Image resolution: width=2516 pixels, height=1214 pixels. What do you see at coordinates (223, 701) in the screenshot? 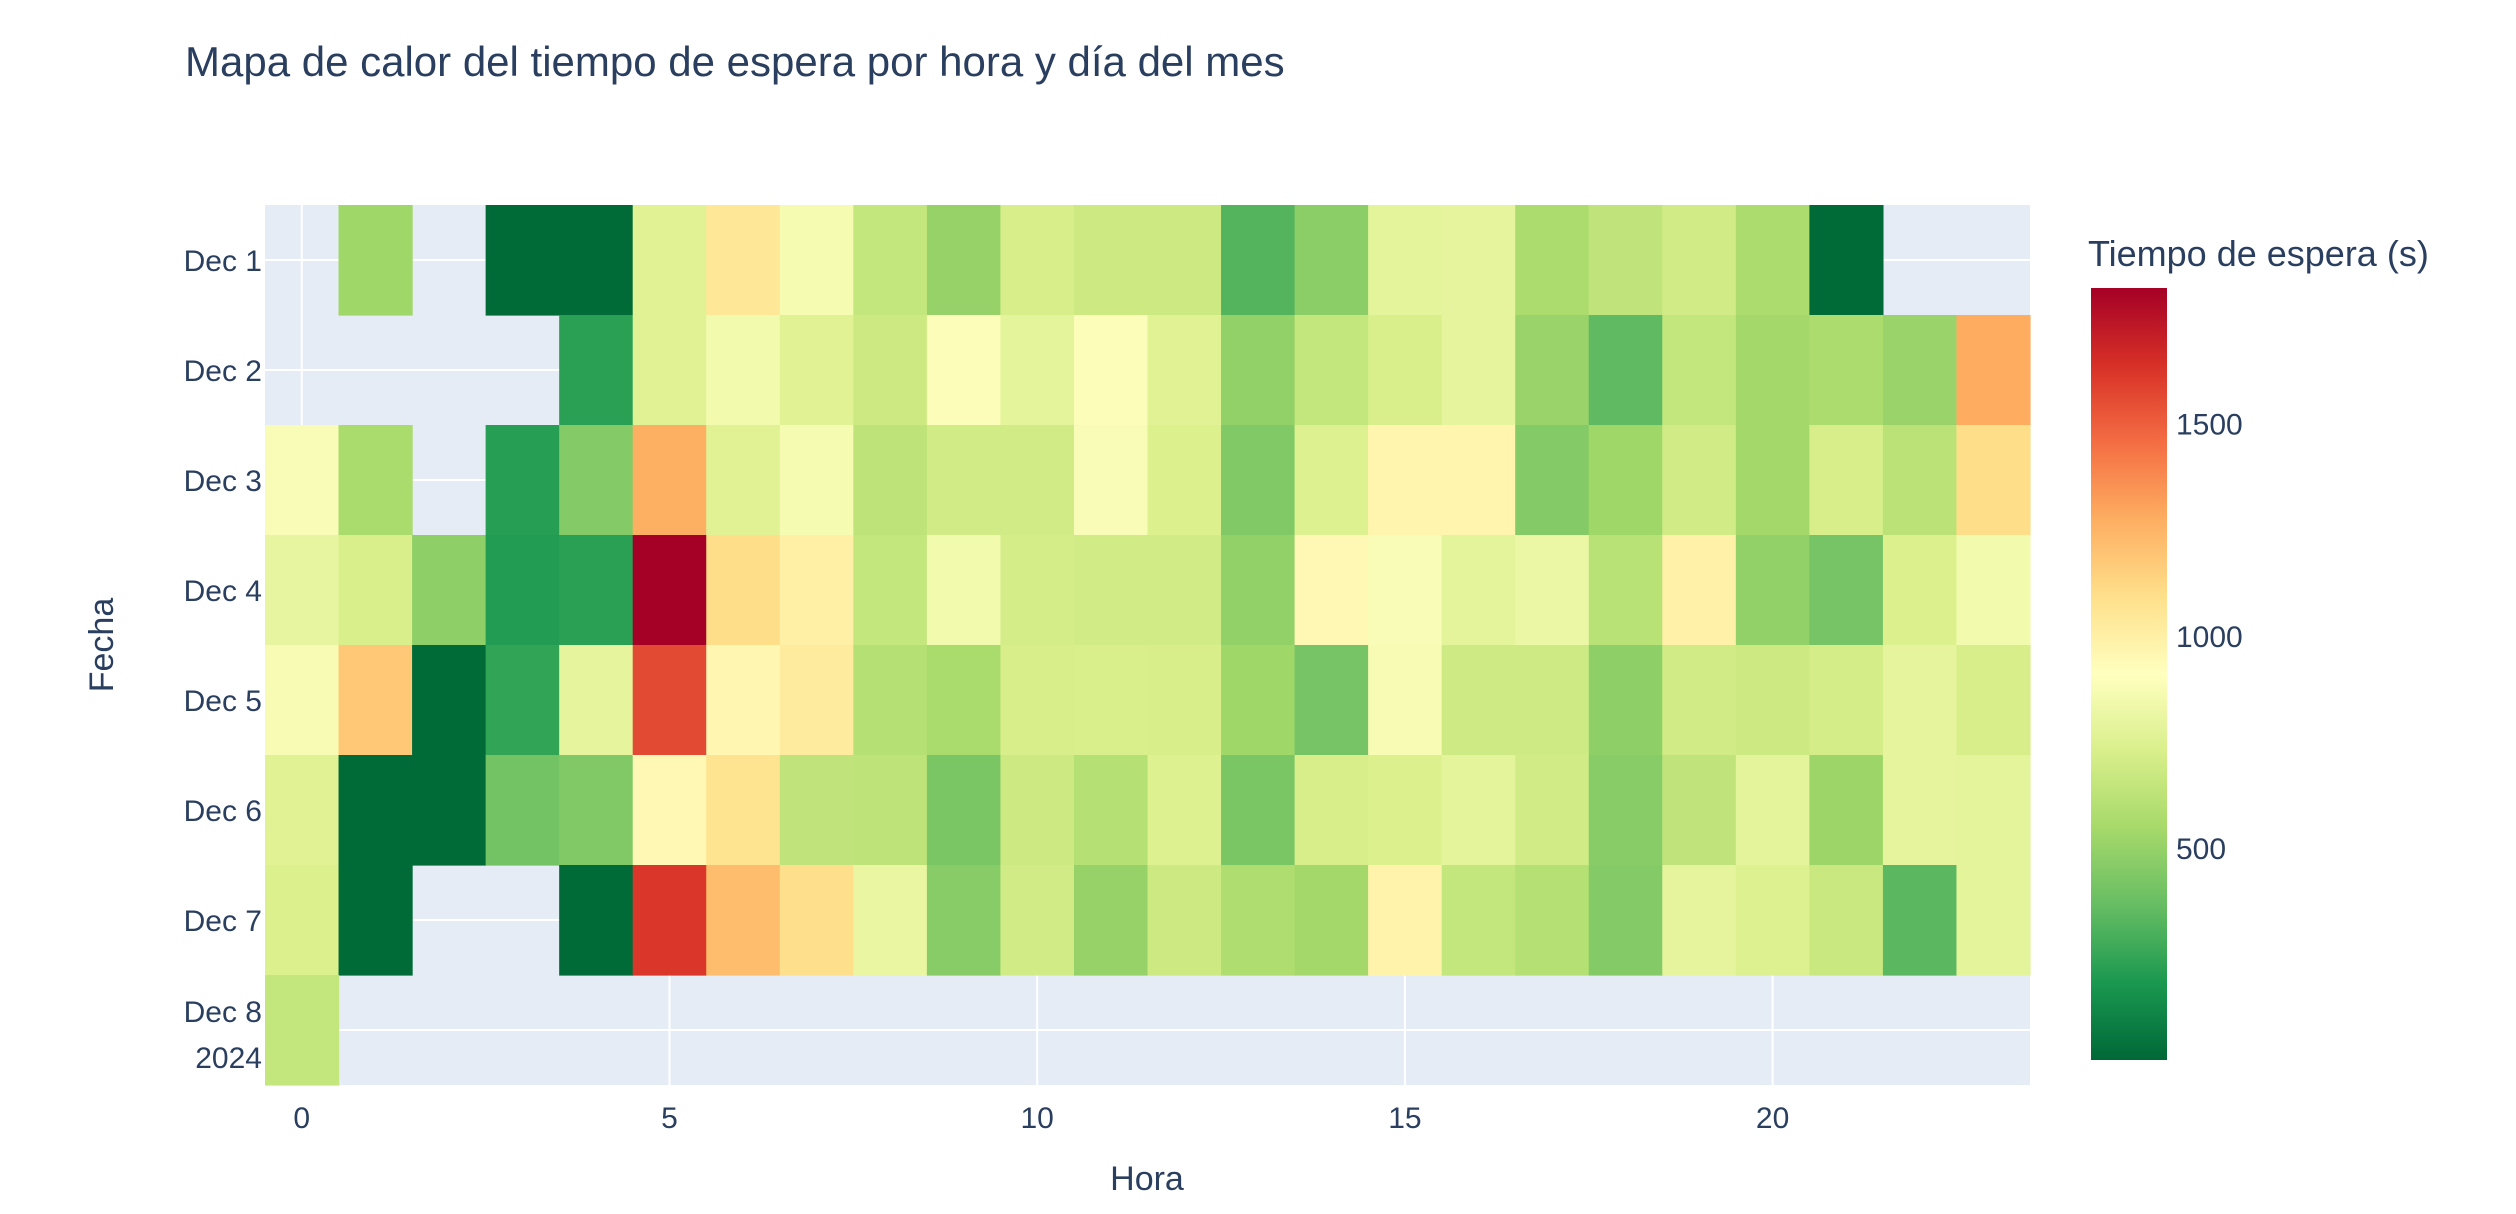
I see `y-tick-label: Dec 5` at bounding box center [223, 701].